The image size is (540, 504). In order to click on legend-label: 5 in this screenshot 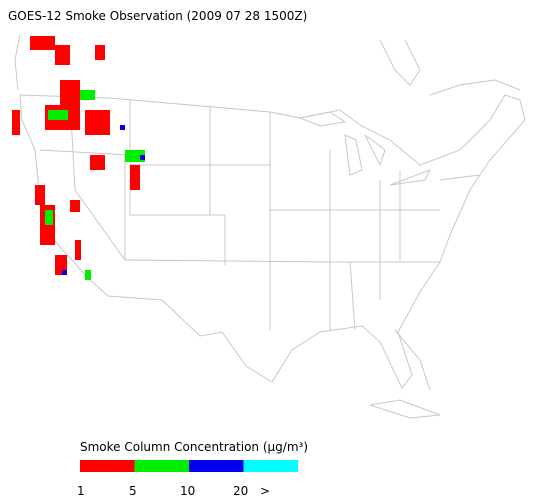, I will do `click(133, 491)`.